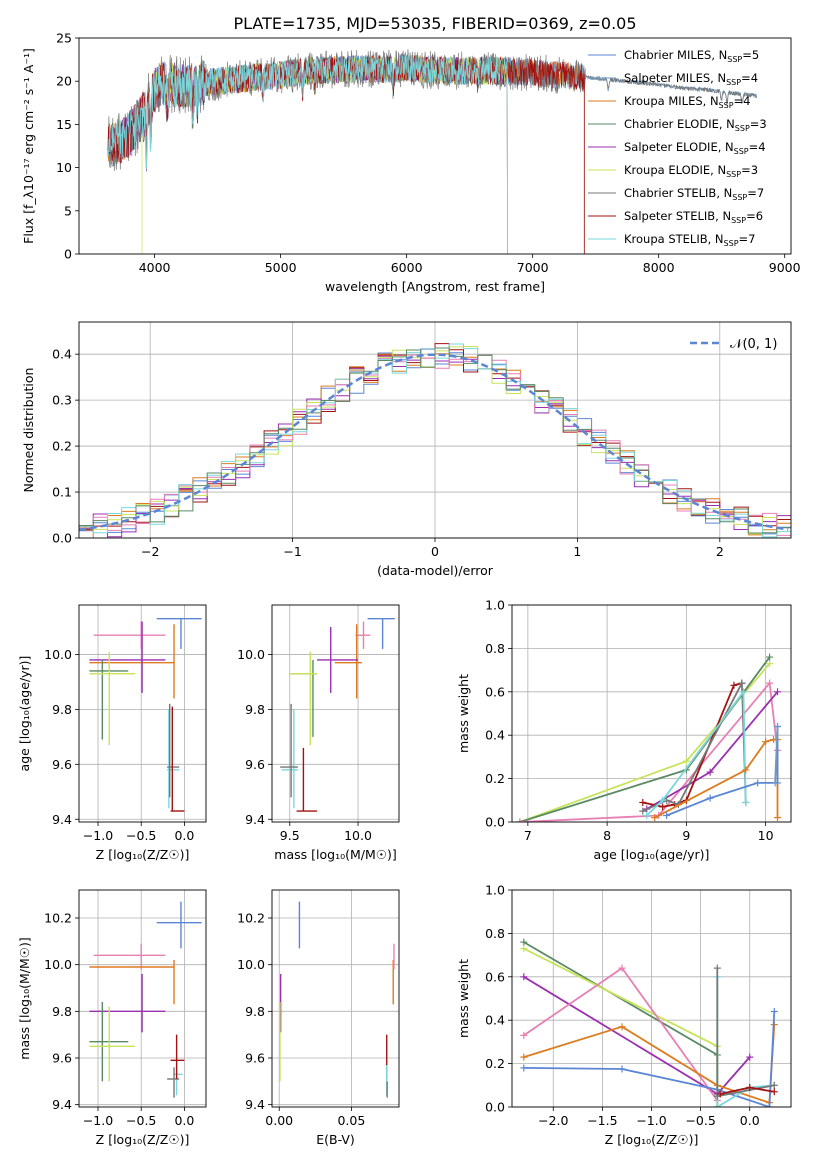 This screenshot has height=1170, width=819. I want to click on legend-suffix: =6, so click(754, 216).